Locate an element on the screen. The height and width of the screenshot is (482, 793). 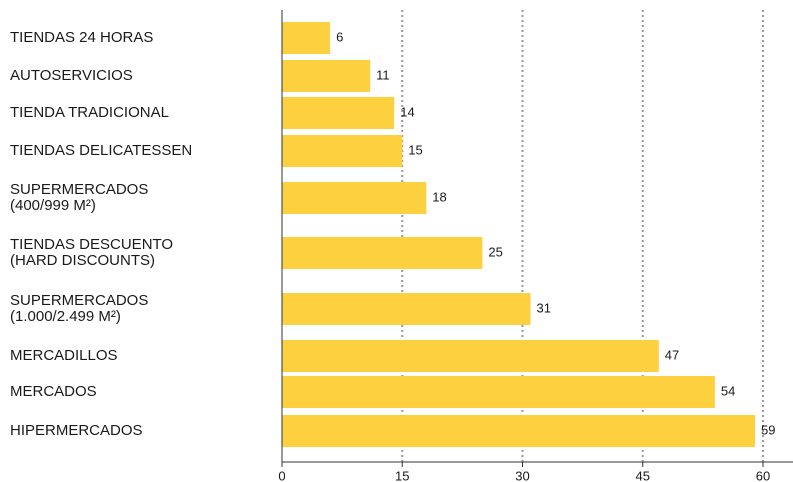
category-label: SUPERMERCADOS (1.000/2.499 M²) is located at coordinates (79, 308).